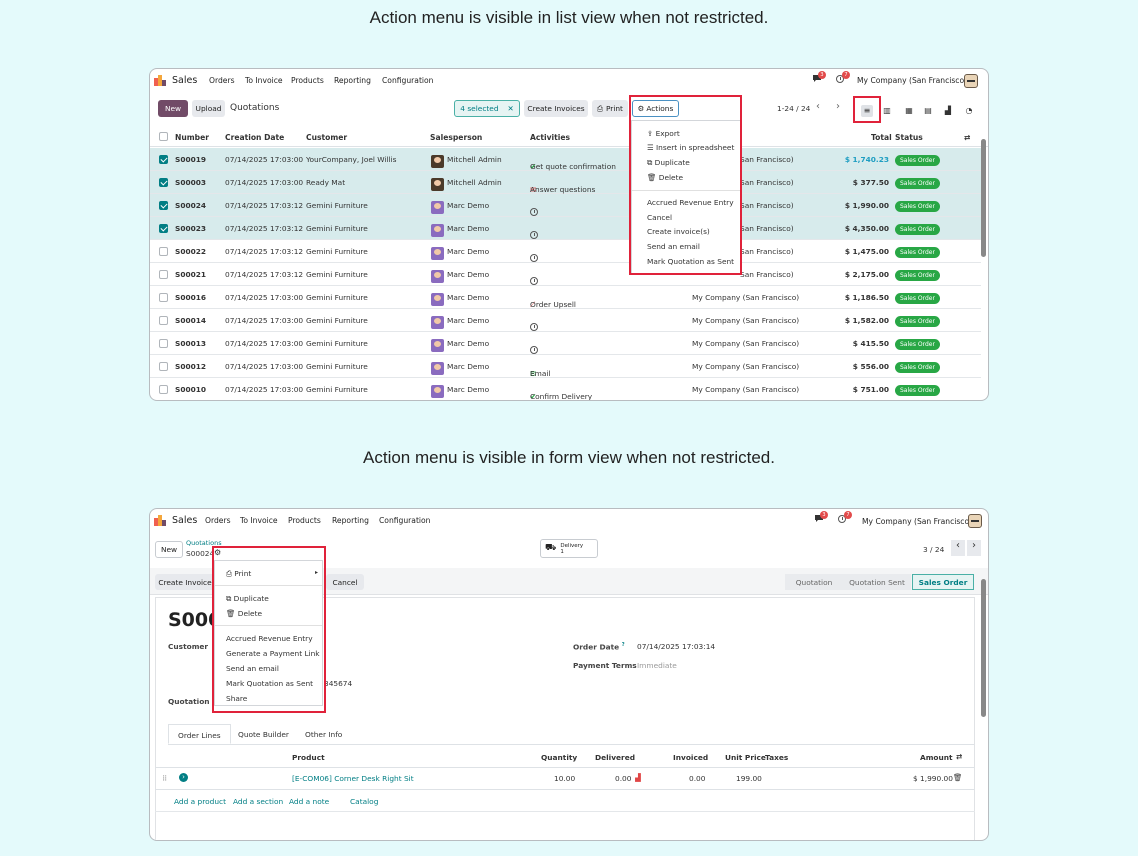  Describe the element at coordinates (345, 582) in the screenshot. I see `cancel-button: Cancel` at that location.